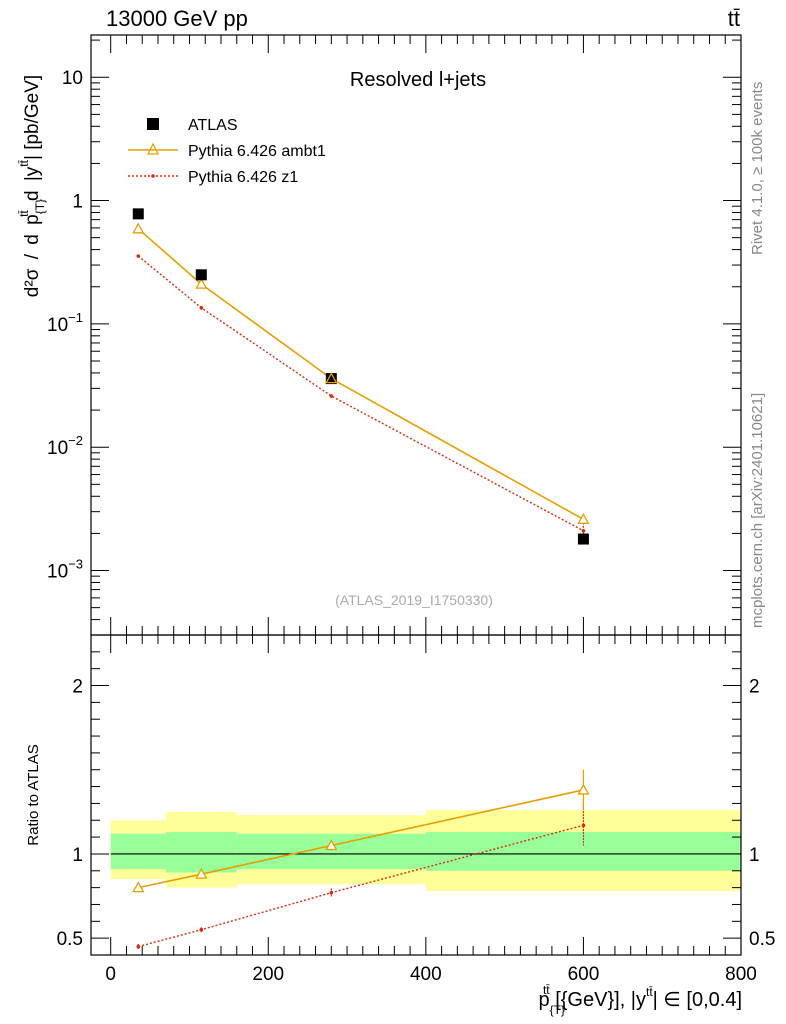 The image size is (786, 1024). I want to click on xlabel-tail: | ∈ [0,0.4], so click(697, 1000).